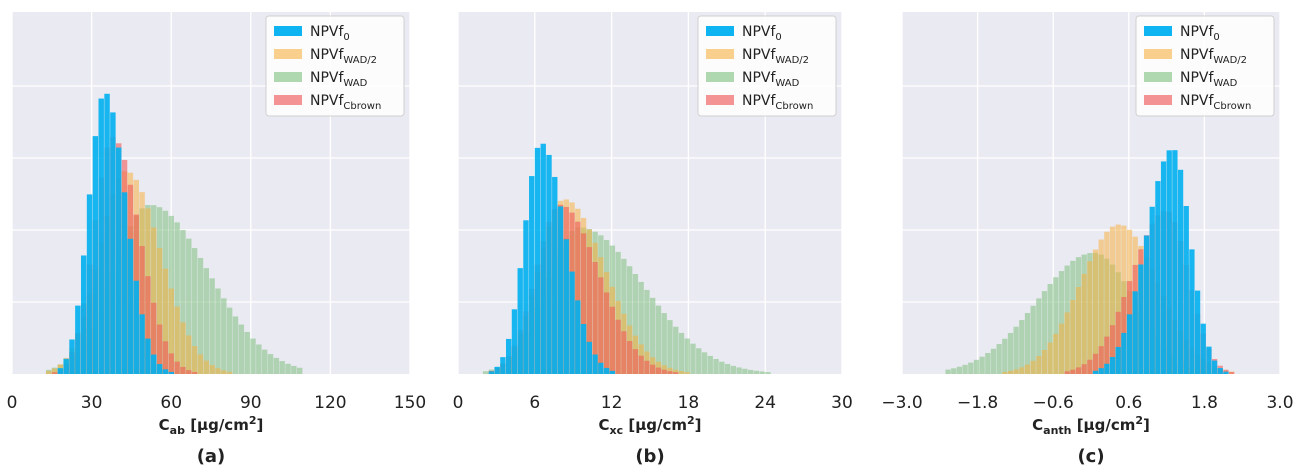 Image resolution: width=1312 pixels, height=468 pixels. What do you see at coordinates (1204, 403) in the screenshot?
I see `x-tick-label: 1.8` at bounding box center [1204, 403].